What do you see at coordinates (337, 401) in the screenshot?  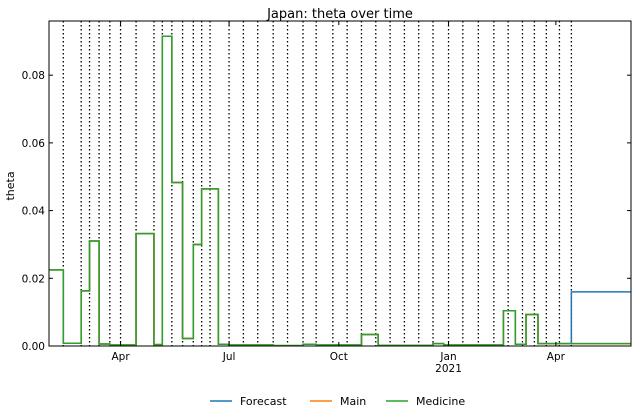 I see `legend: Forecast Main Medicine` at bounding box center [337, 401].